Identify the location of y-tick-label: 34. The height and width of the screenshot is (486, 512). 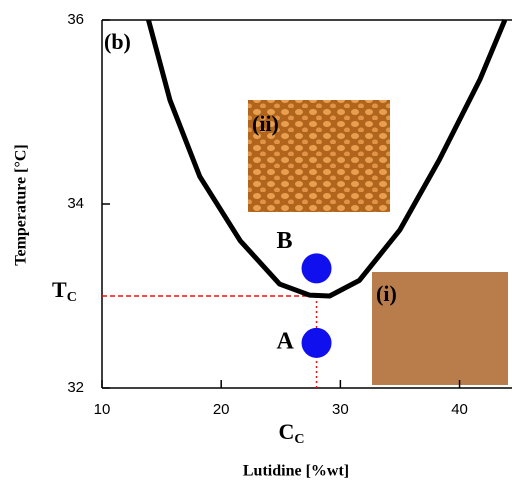
(75, 203).